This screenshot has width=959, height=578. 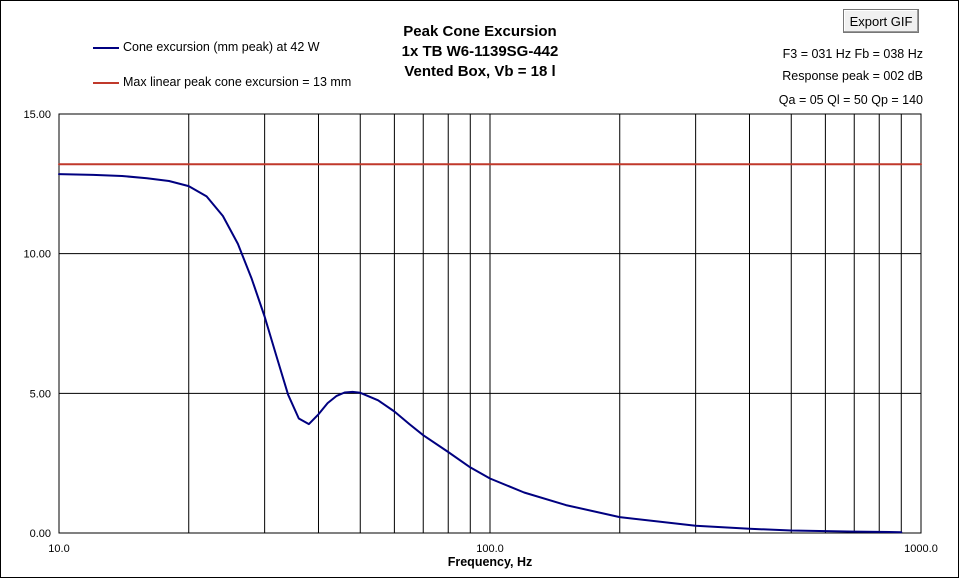 What do you see at coordinates (40, 394) in the screenshot?
I see `y-tick-label: 5.00` at bounding box center [40, 394].